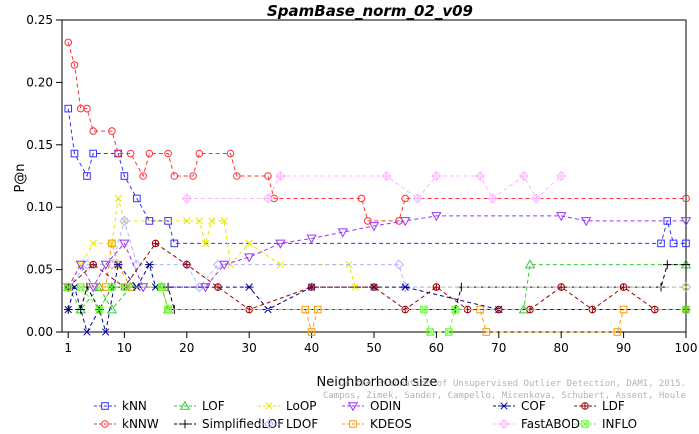  Describe the element at coordinates (39, 145) in the screenshot. I see `y-tick-label: 0.15` at that location.